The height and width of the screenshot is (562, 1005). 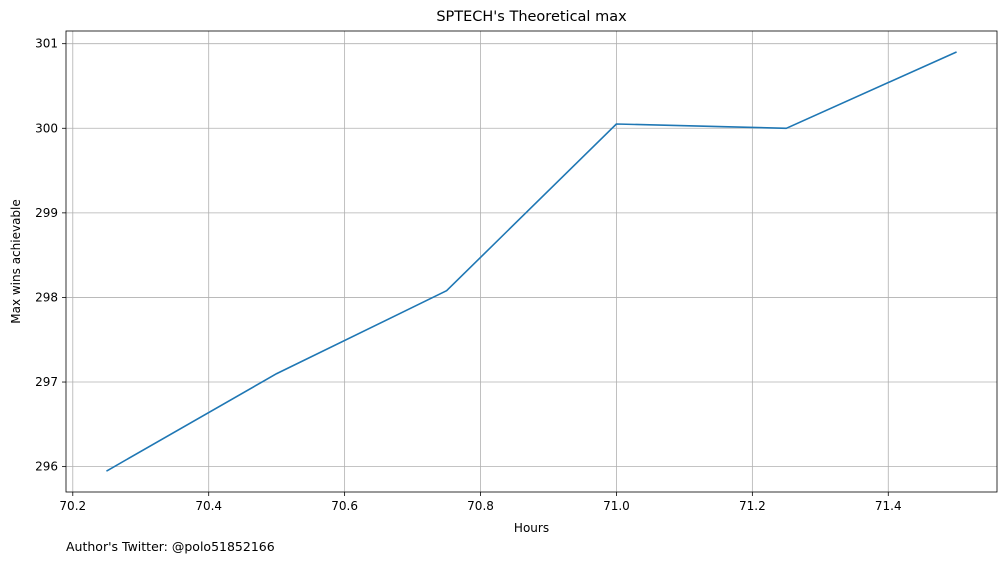 What do you see at coordinates (46, 44) in the screenshot?
I see `y-tick-label: 301` at bounding box center [46, 44].